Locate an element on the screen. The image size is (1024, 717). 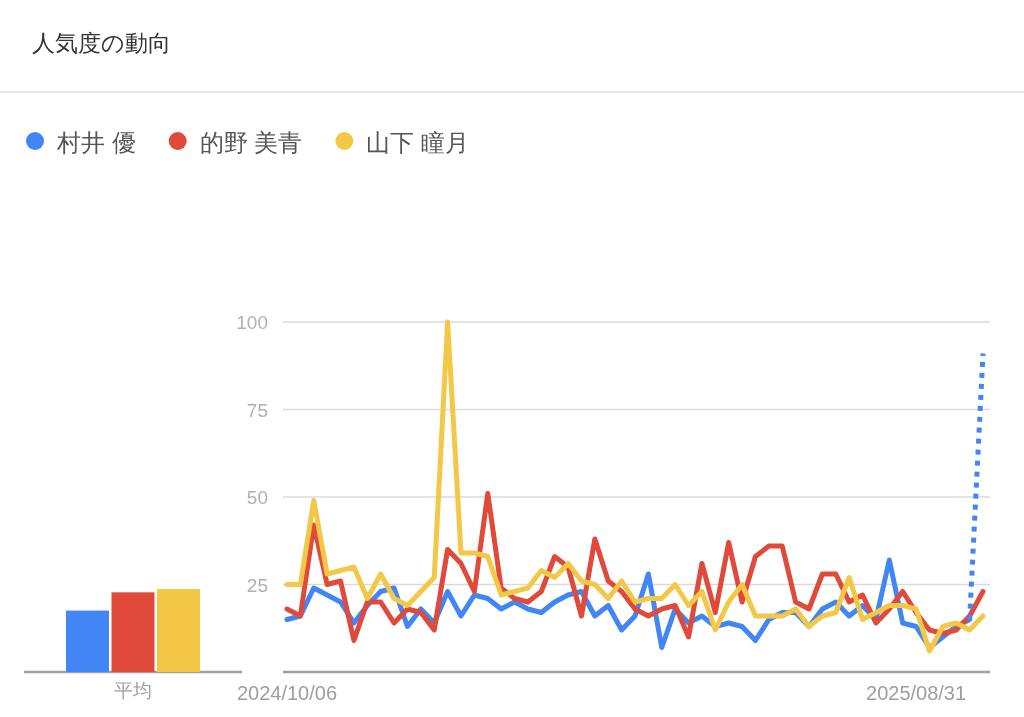
y-tick-label: 75 is located at coordinates (257, 410).